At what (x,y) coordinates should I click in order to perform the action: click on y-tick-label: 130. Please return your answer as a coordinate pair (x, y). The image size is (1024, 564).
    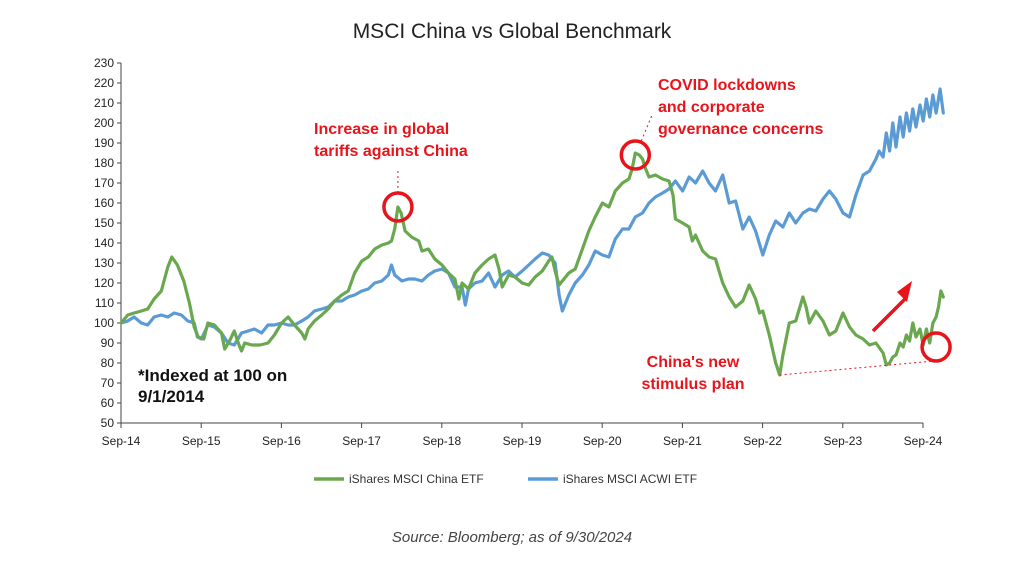
    Looking at the image, I should click on (104, 263).